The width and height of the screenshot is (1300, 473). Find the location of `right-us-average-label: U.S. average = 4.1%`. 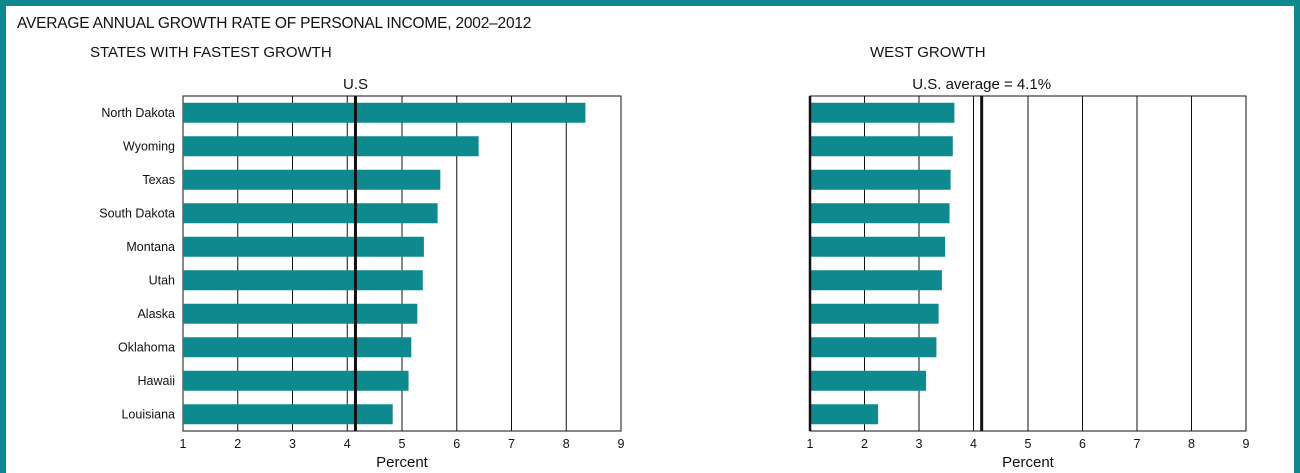

right-us-average-label: U.S. average = 4.1% is located at coordinates (981, 84).